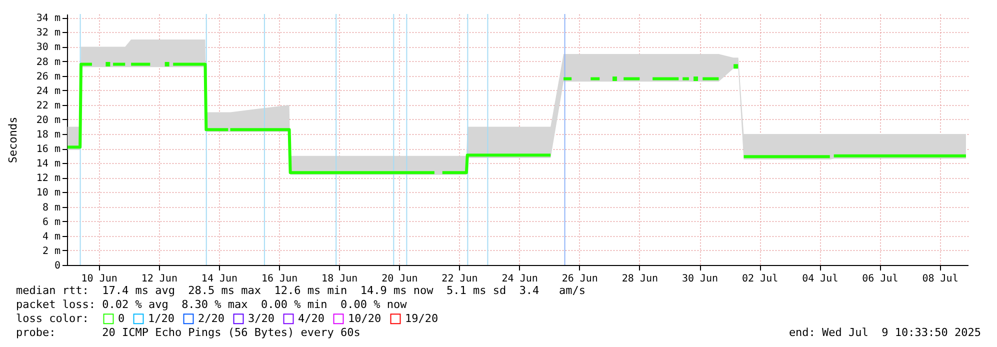 This screenshot has height=347, width=997. Describe the element at coordinates (51, 208) in the screenshot. I see `y-tick-label: 8 m` at that location.